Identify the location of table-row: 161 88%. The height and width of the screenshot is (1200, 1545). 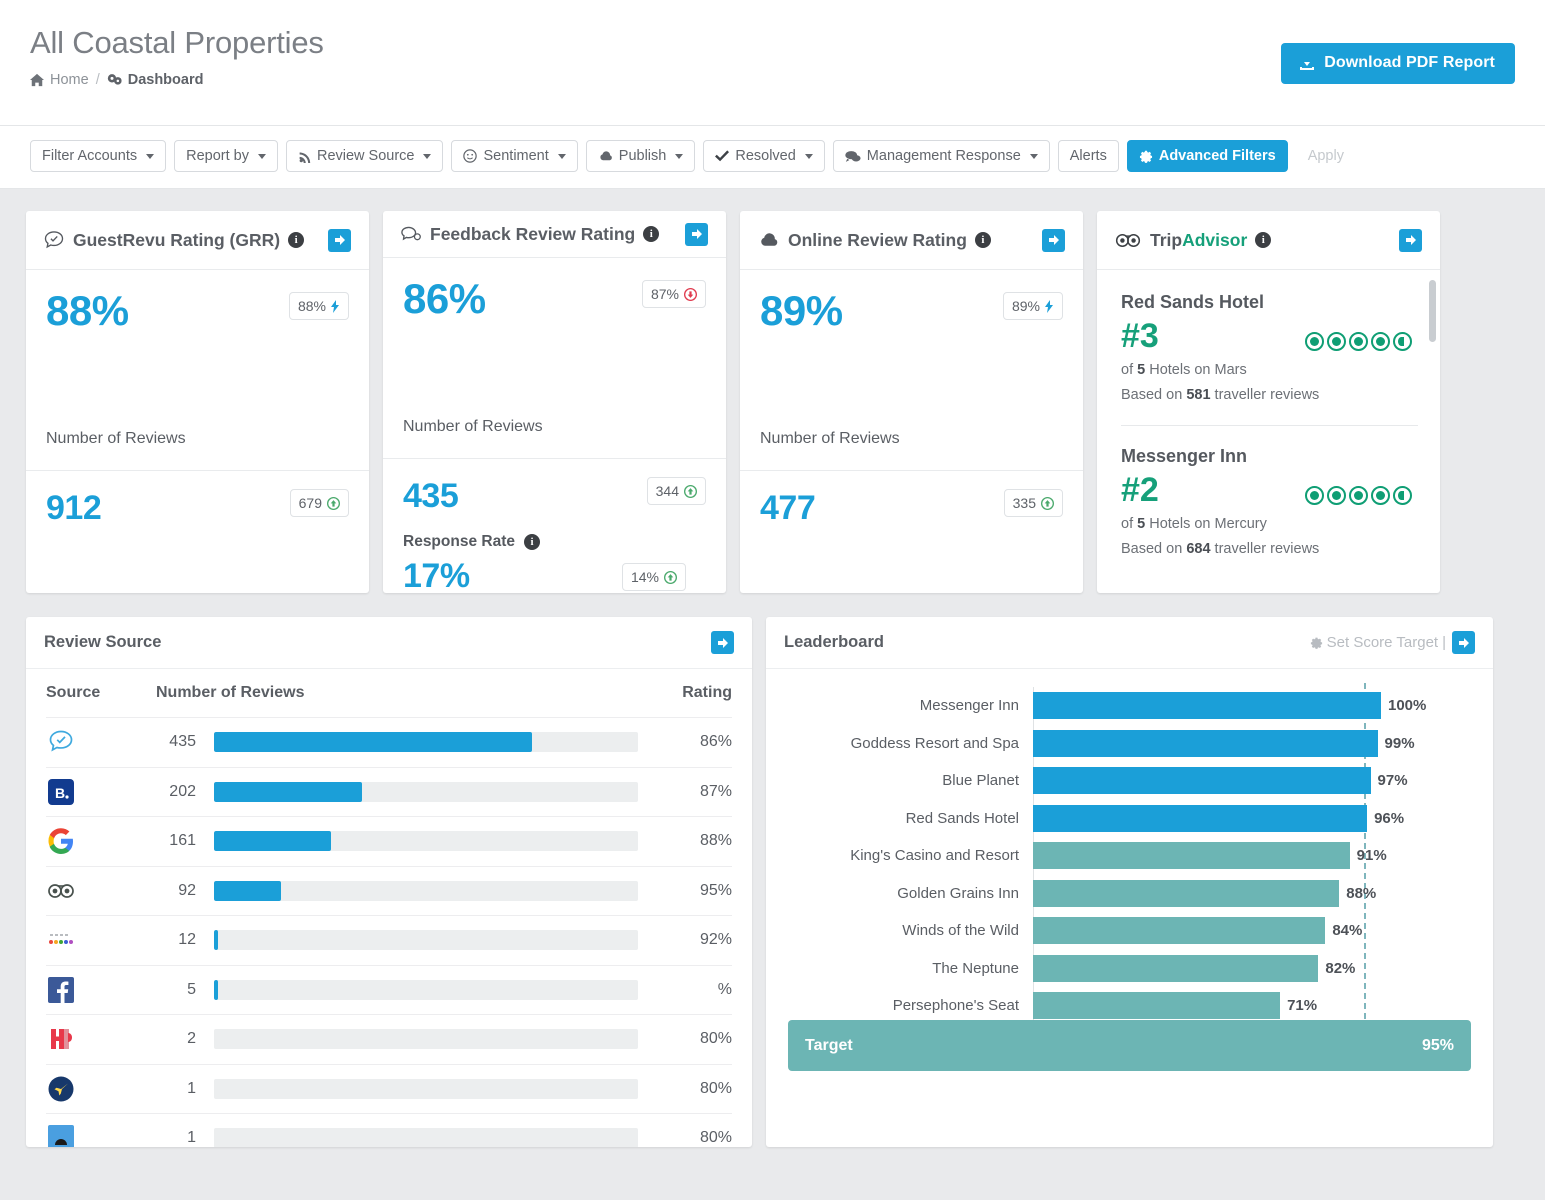
(389, 841).